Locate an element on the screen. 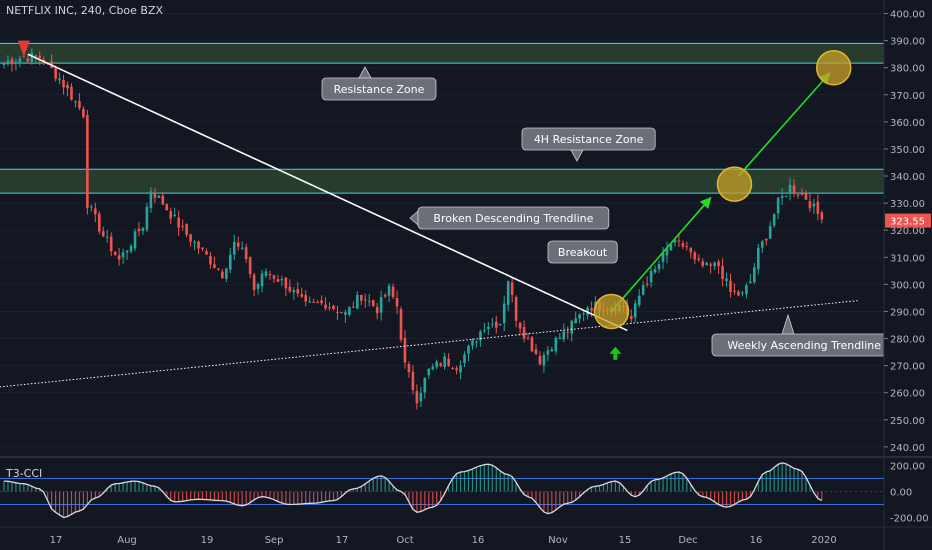  cci-tick-label: 200.00 is located at coordinates (907, 467).